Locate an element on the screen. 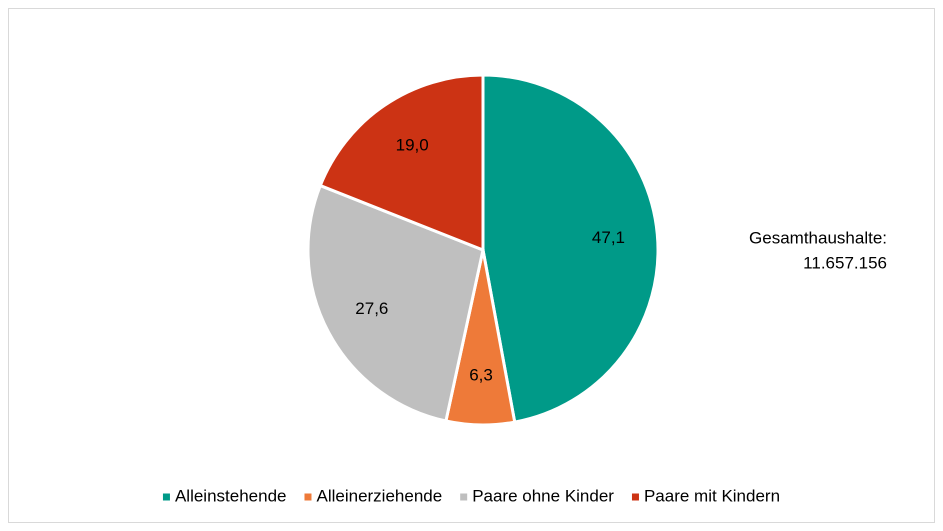 Image resolution: width=943 pixels, height=531 pixels. annotation: Gesamthaushalte: is located at coordinates (818, 237).